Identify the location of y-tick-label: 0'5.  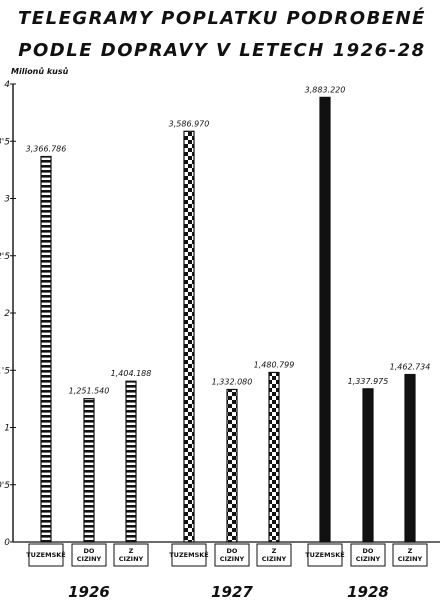
(5, 486).